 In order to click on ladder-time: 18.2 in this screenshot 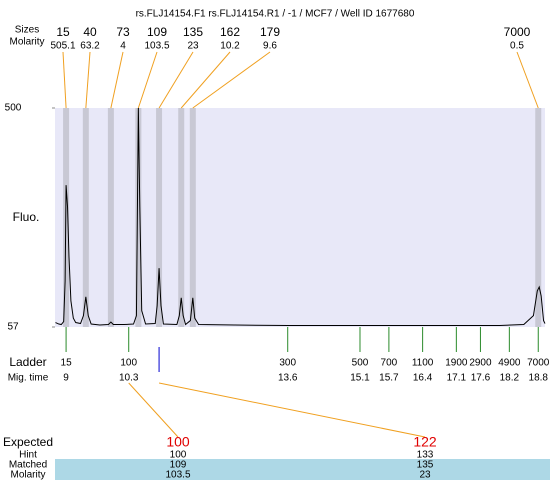, I will do `click(510, 378)`.